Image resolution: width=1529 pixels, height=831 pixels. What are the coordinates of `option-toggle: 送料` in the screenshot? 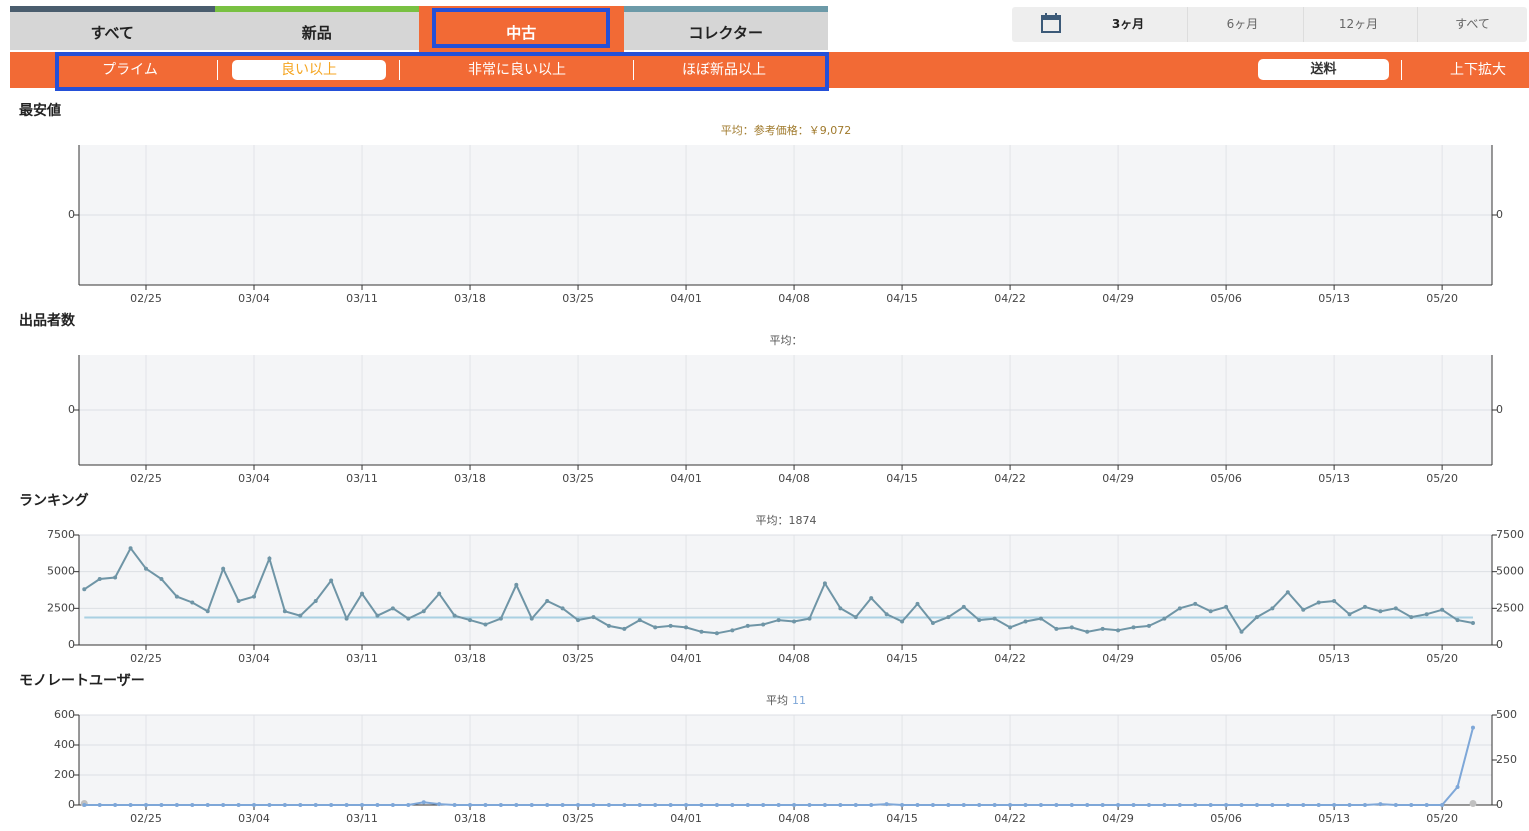 It's located at (1323, 69).